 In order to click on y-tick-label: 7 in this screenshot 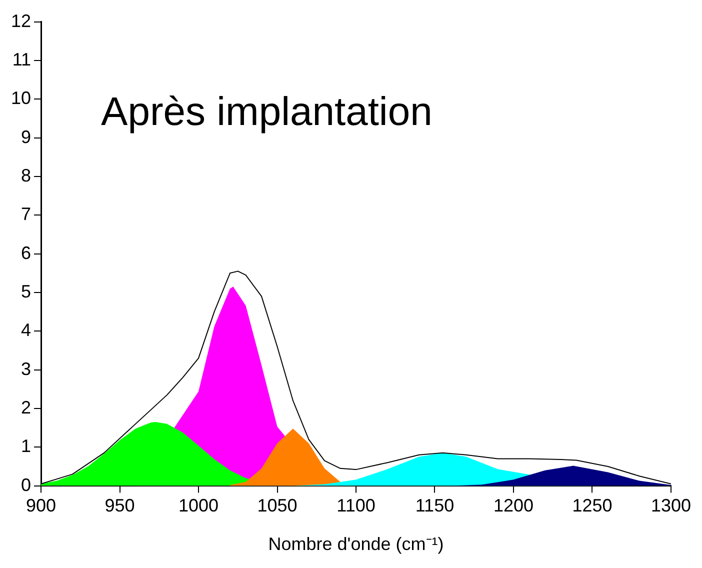, I will do `click(26, 214)`.